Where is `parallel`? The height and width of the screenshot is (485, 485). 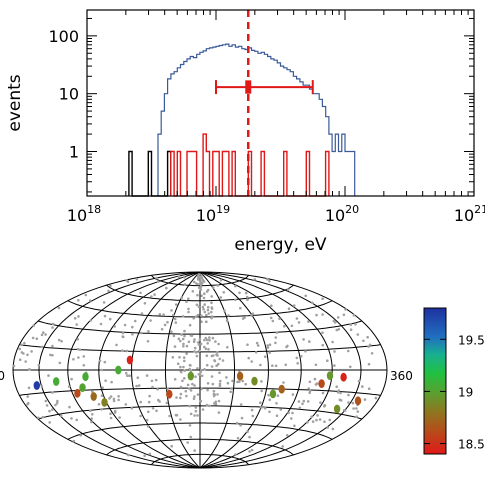
parallel is located at coordinates (200, 459).